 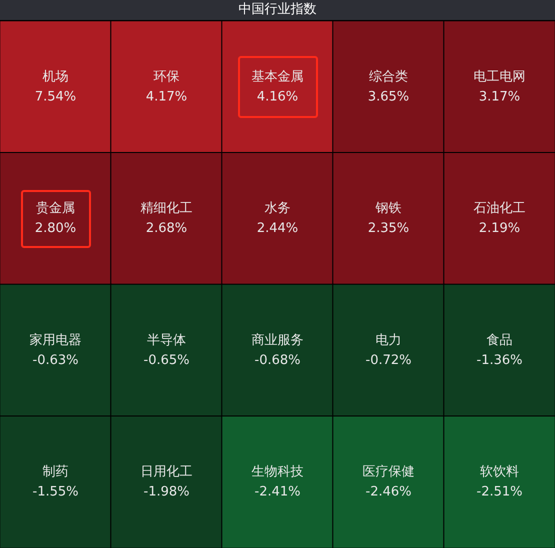 What do you see at coordinates (389, 96) in the screenshot?
I see `data-label: 3.65%` at bounding box center [389, 96].